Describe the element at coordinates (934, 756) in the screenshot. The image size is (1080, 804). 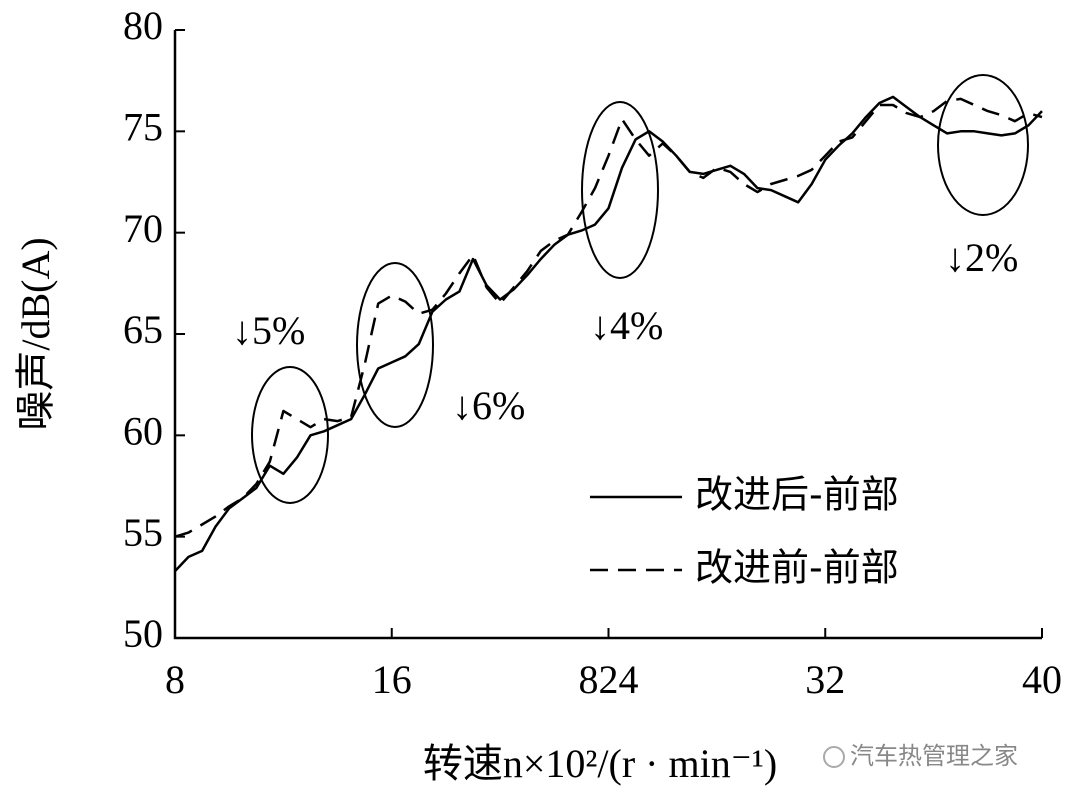
I see `watermark: 汽车热管理之家` at that location.